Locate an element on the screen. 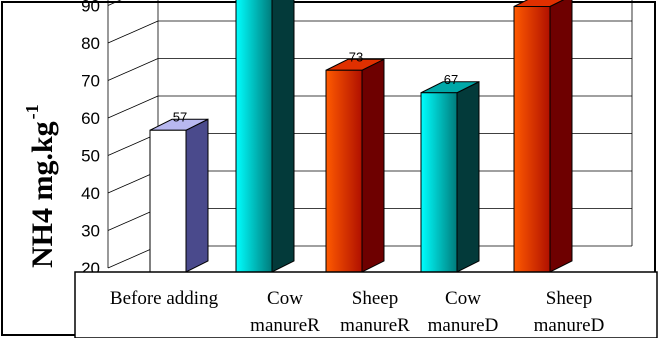 The width and height of the screenshot is (658, 338). data-label: 67 is located at coordinates (451, 79).